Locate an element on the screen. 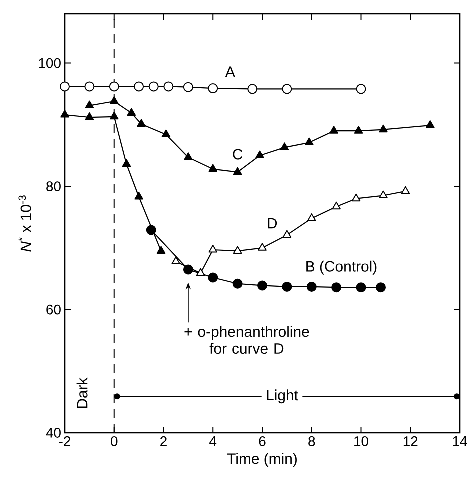 Image resolution: width=471 pixels, height=485 pixels. y-tick-label: 100 is located at coordinates (50, 63).